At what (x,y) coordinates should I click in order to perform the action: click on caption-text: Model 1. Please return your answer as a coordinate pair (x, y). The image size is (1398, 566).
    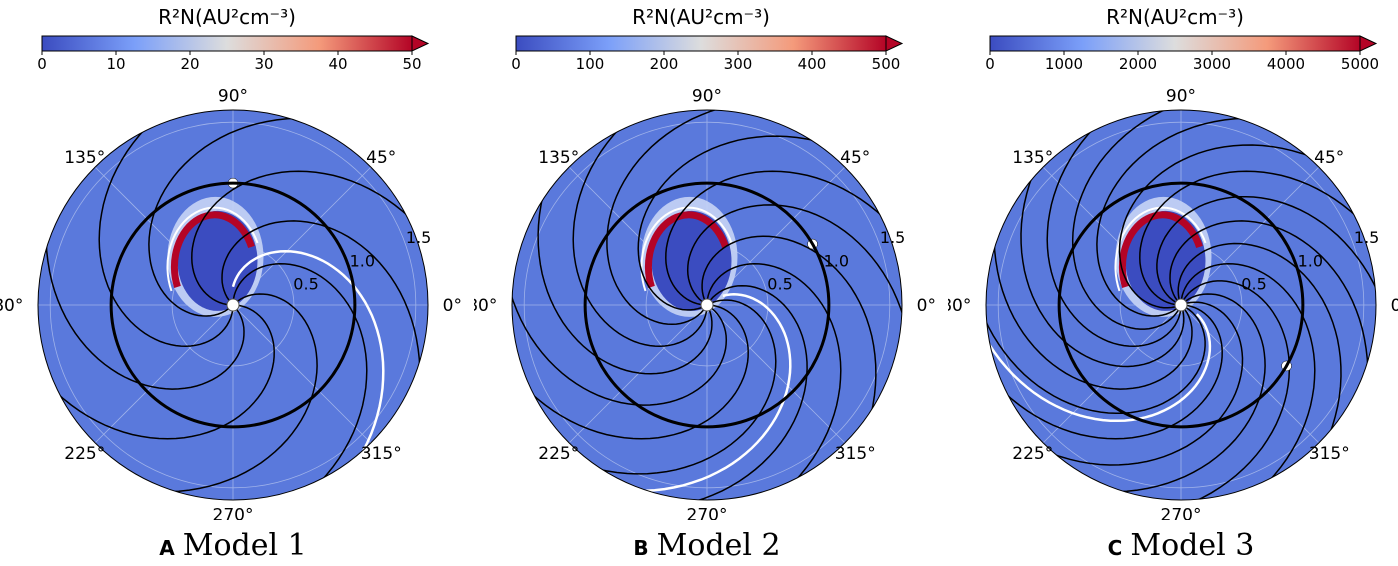
    Looking at the image, I should click on (244, 545).